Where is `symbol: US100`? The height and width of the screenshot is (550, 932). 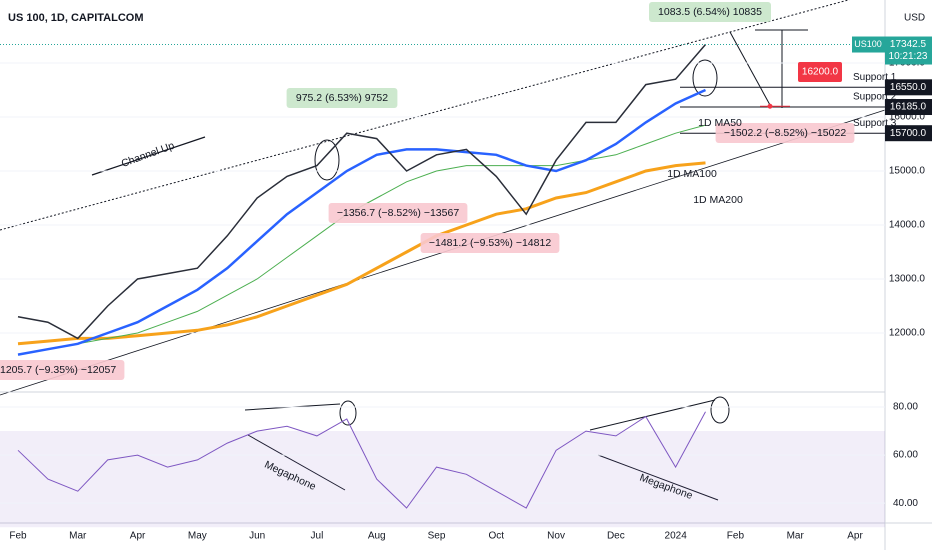 symbol: US100 is located at coordinates (868, 44).